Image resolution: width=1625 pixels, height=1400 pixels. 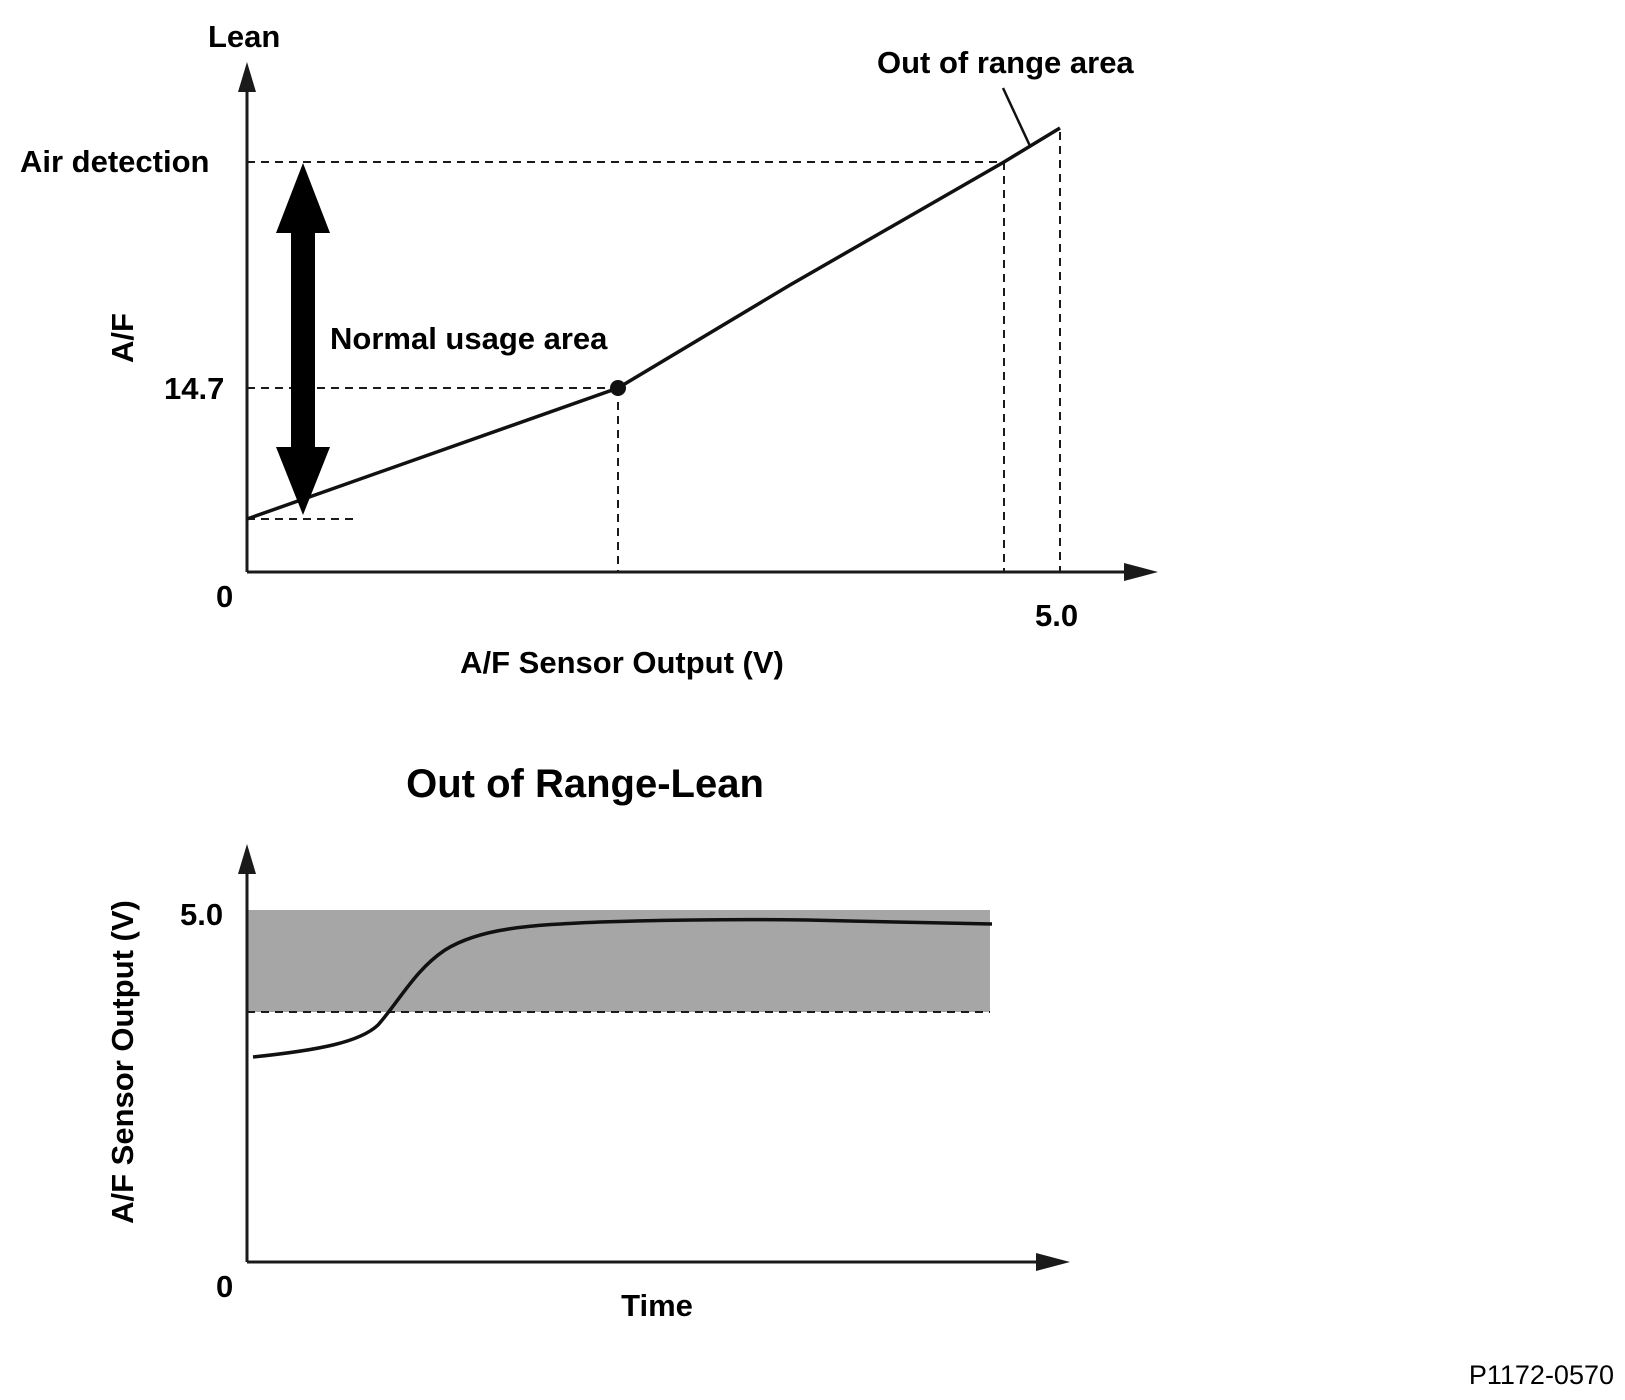 What do you see at coordinates (247, 77) in the screenshot?
I see `top-y-axis-arrow` at bounding box center [247, 77].